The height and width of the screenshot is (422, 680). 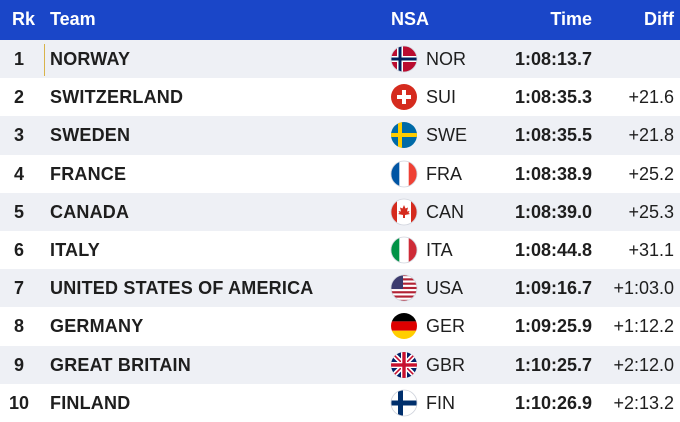 What do you see at coordinates (19, 402) in the screenshot?
I see `rank-cell: 10` at bounding box center [19, 402].